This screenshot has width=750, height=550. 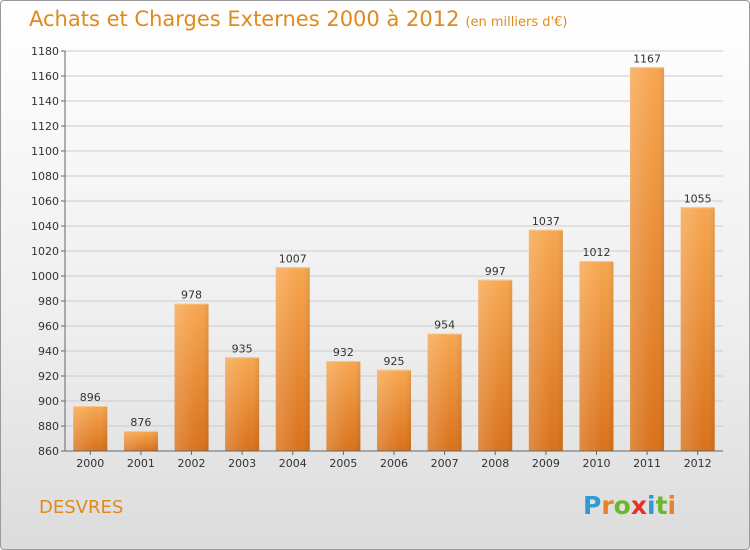 What do you see at coordinates (90, 428) in the screenshot?
I see `bar-shade-2000` at bounding box center [90, 428].